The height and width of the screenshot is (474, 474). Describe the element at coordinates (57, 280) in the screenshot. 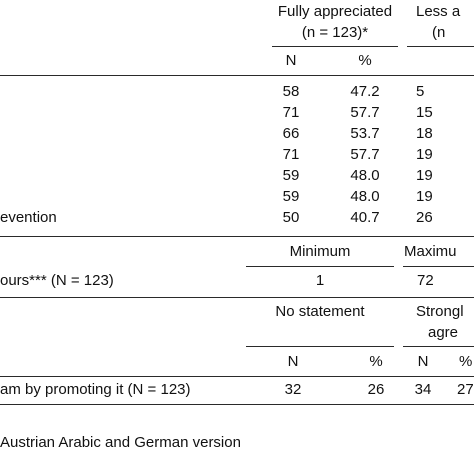

I see `hours-label: ours*** (N = 123)` at that location.